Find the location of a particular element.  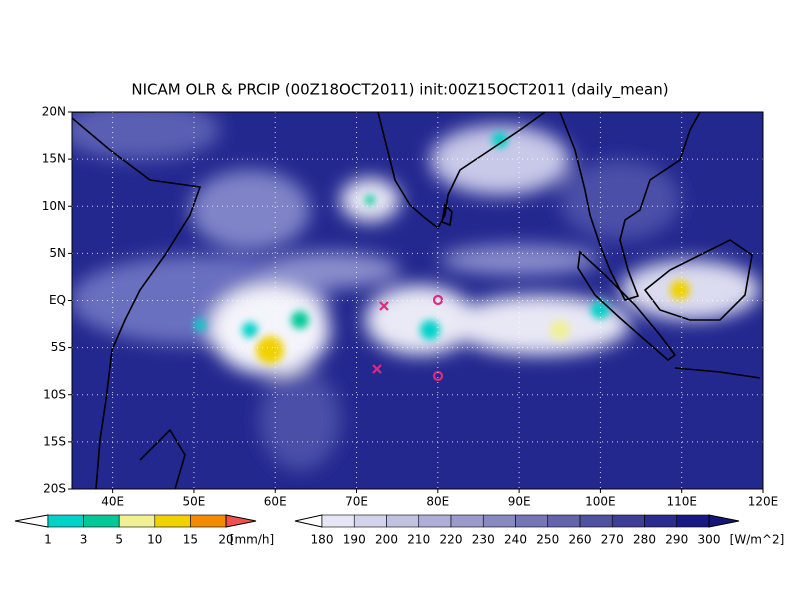

colorbar-label: 15 is located at coordinates (190, 540).